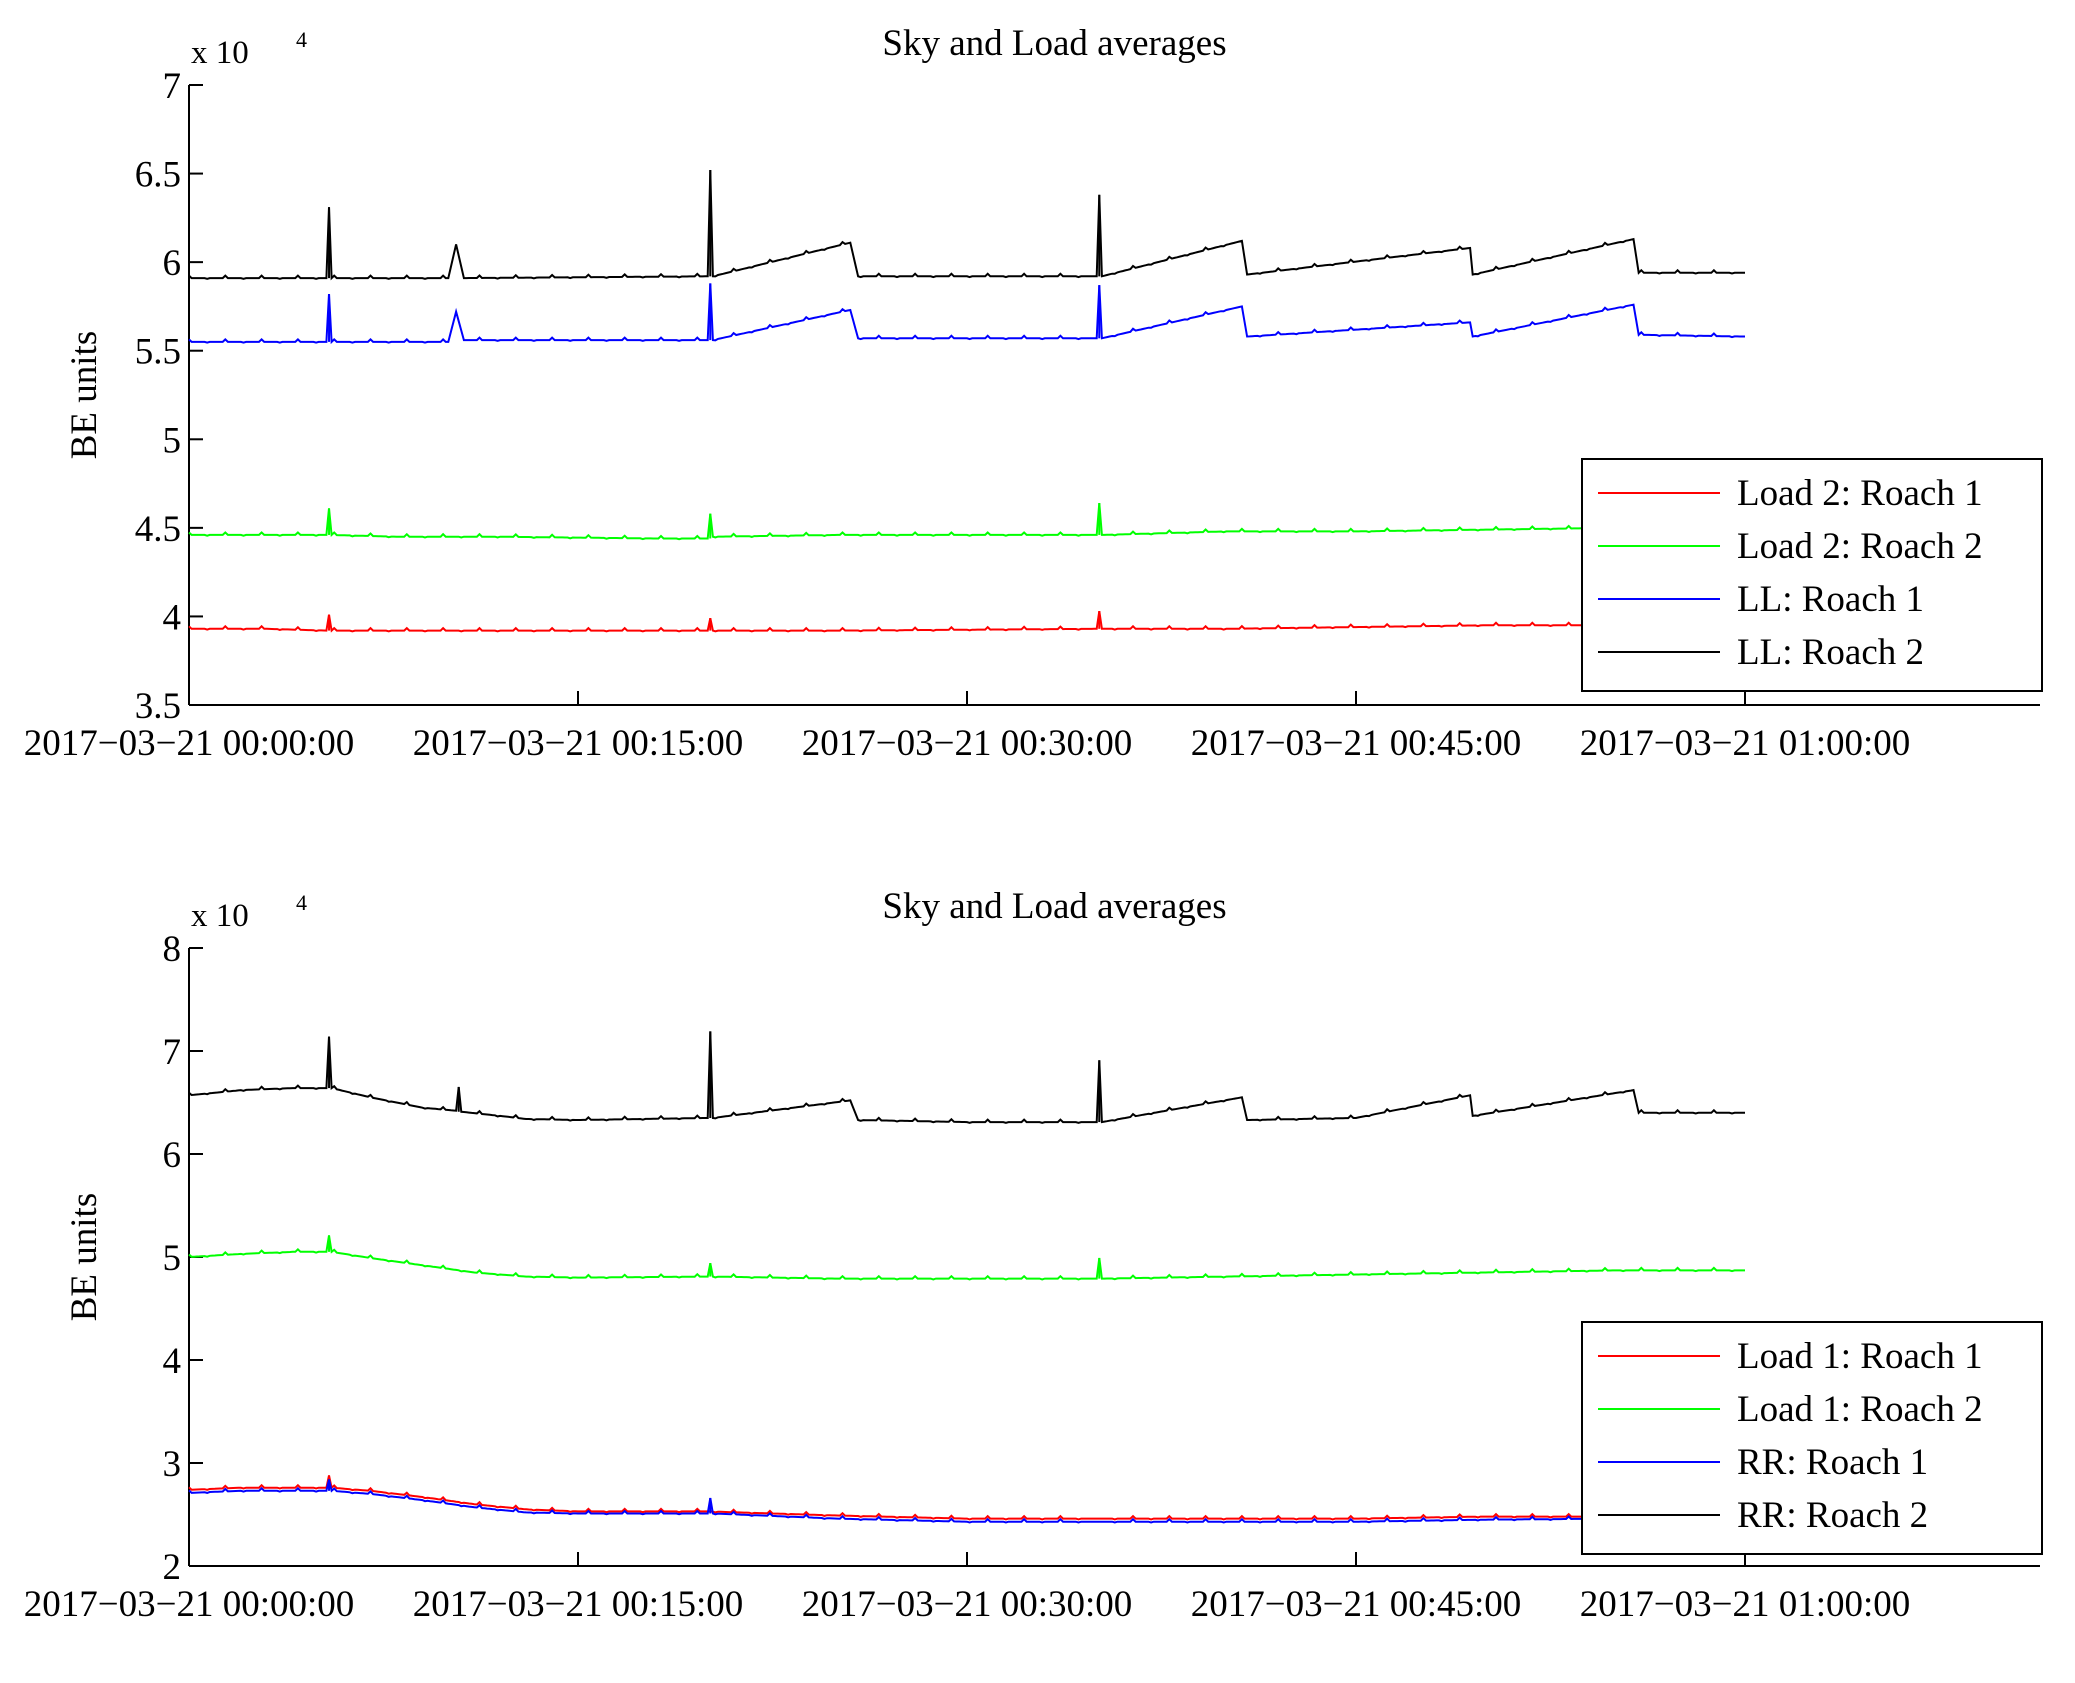 The image size is (2075, 1683). I want to click on y-tick-label: 2, so click(172, 1567).